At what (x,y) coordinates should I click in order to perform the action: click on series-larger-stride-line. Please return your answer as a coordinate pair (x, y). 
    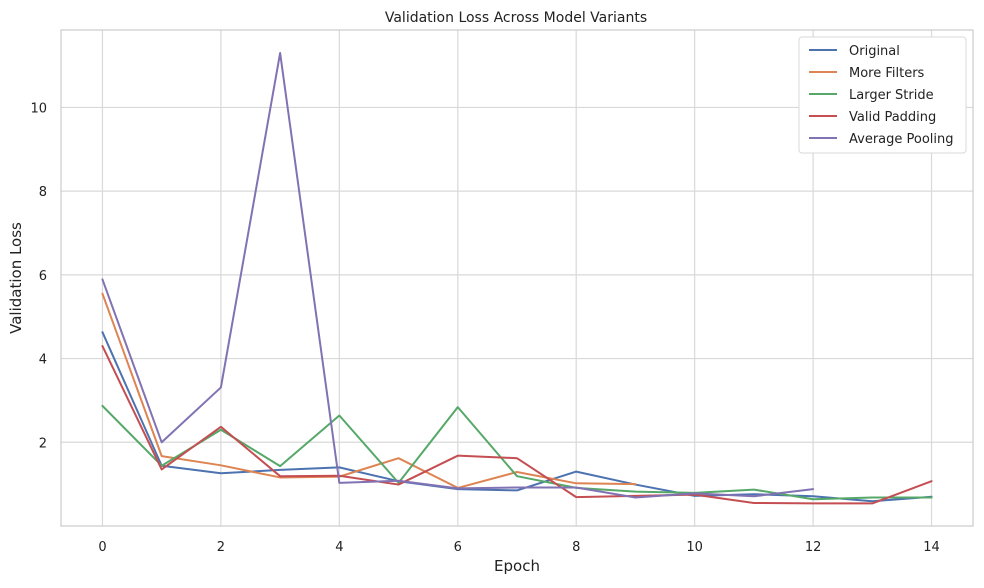
    Looking at the image, I should click on (517, 452).